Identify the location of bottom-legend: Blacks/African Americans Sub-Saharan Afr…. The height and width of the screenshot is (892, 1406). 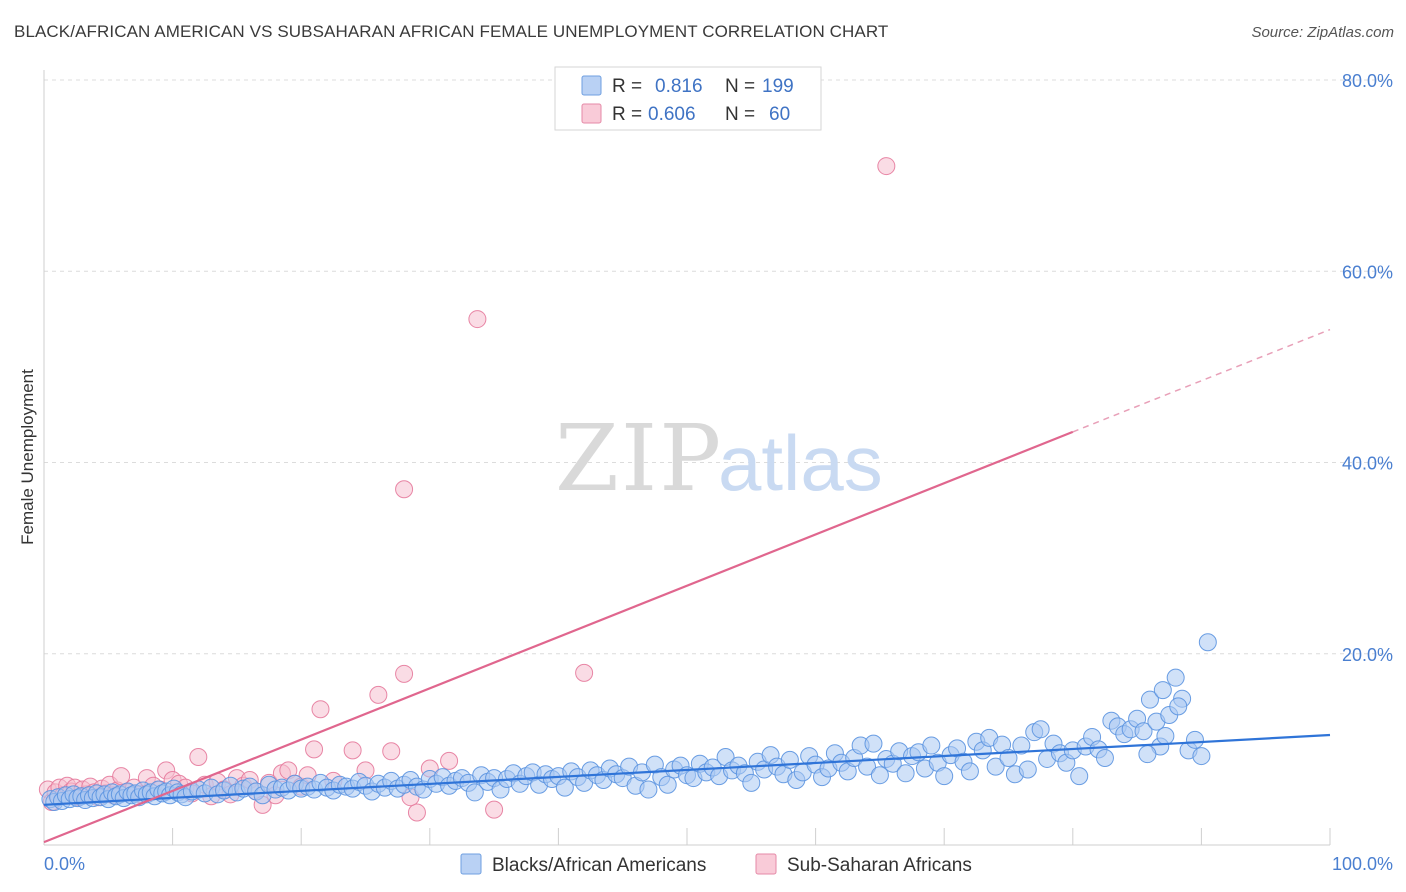
(716, 864).